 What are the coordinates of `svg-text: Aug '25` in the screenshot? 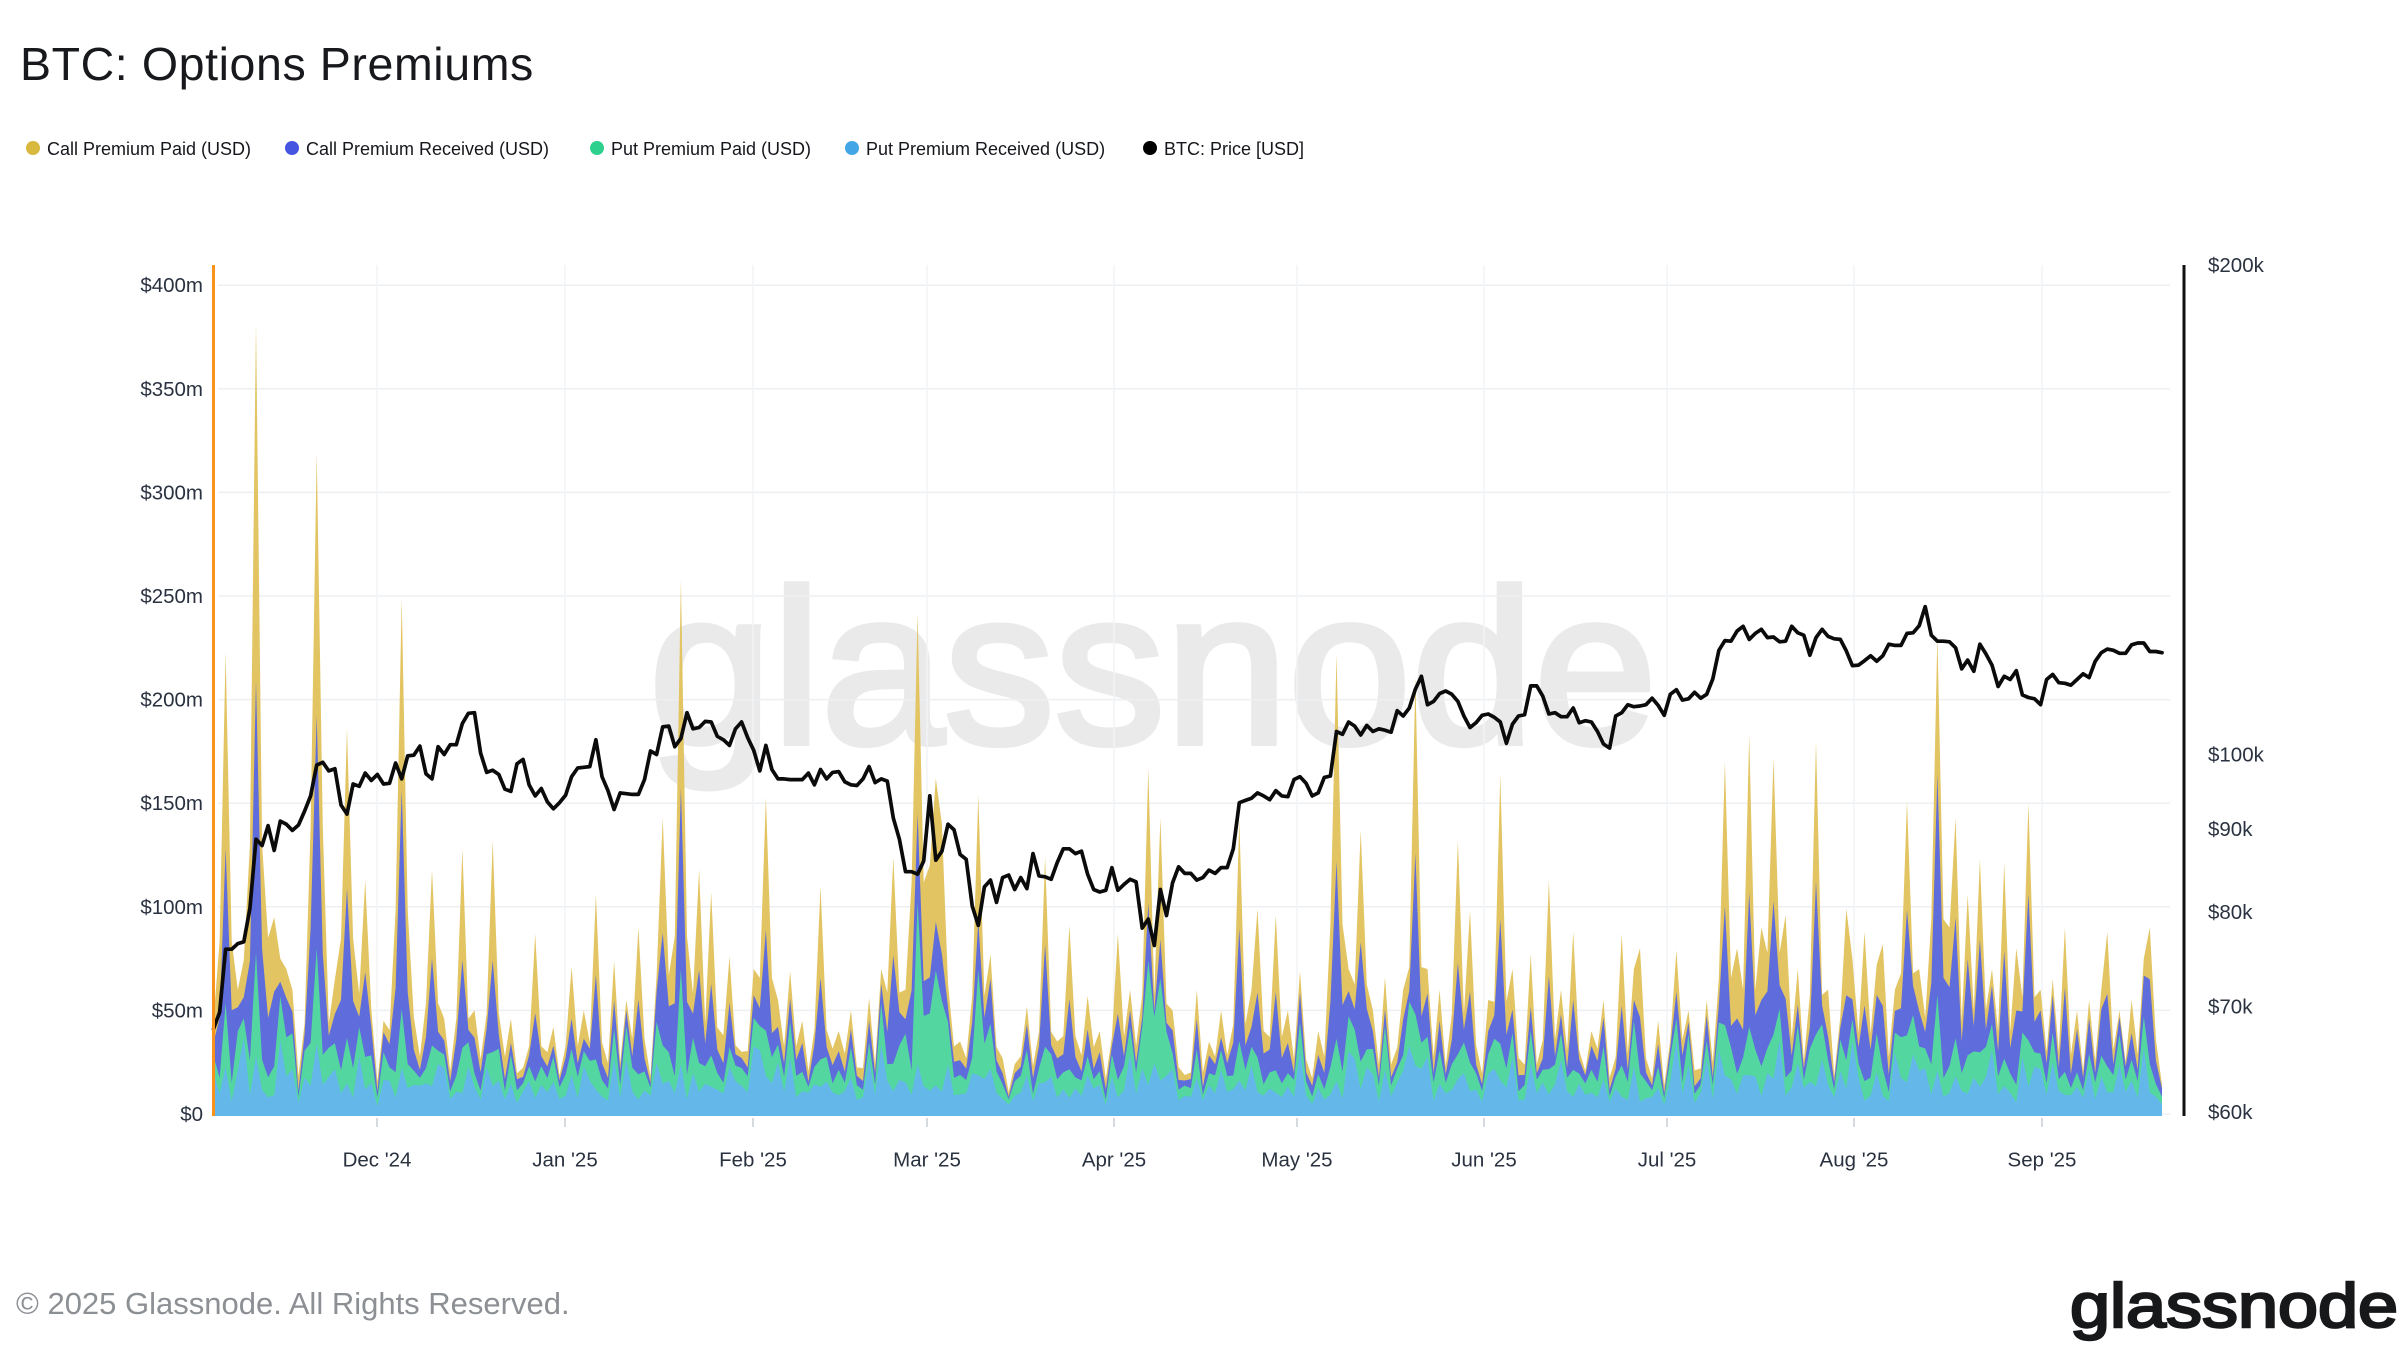 It's located at (1854, 1160).